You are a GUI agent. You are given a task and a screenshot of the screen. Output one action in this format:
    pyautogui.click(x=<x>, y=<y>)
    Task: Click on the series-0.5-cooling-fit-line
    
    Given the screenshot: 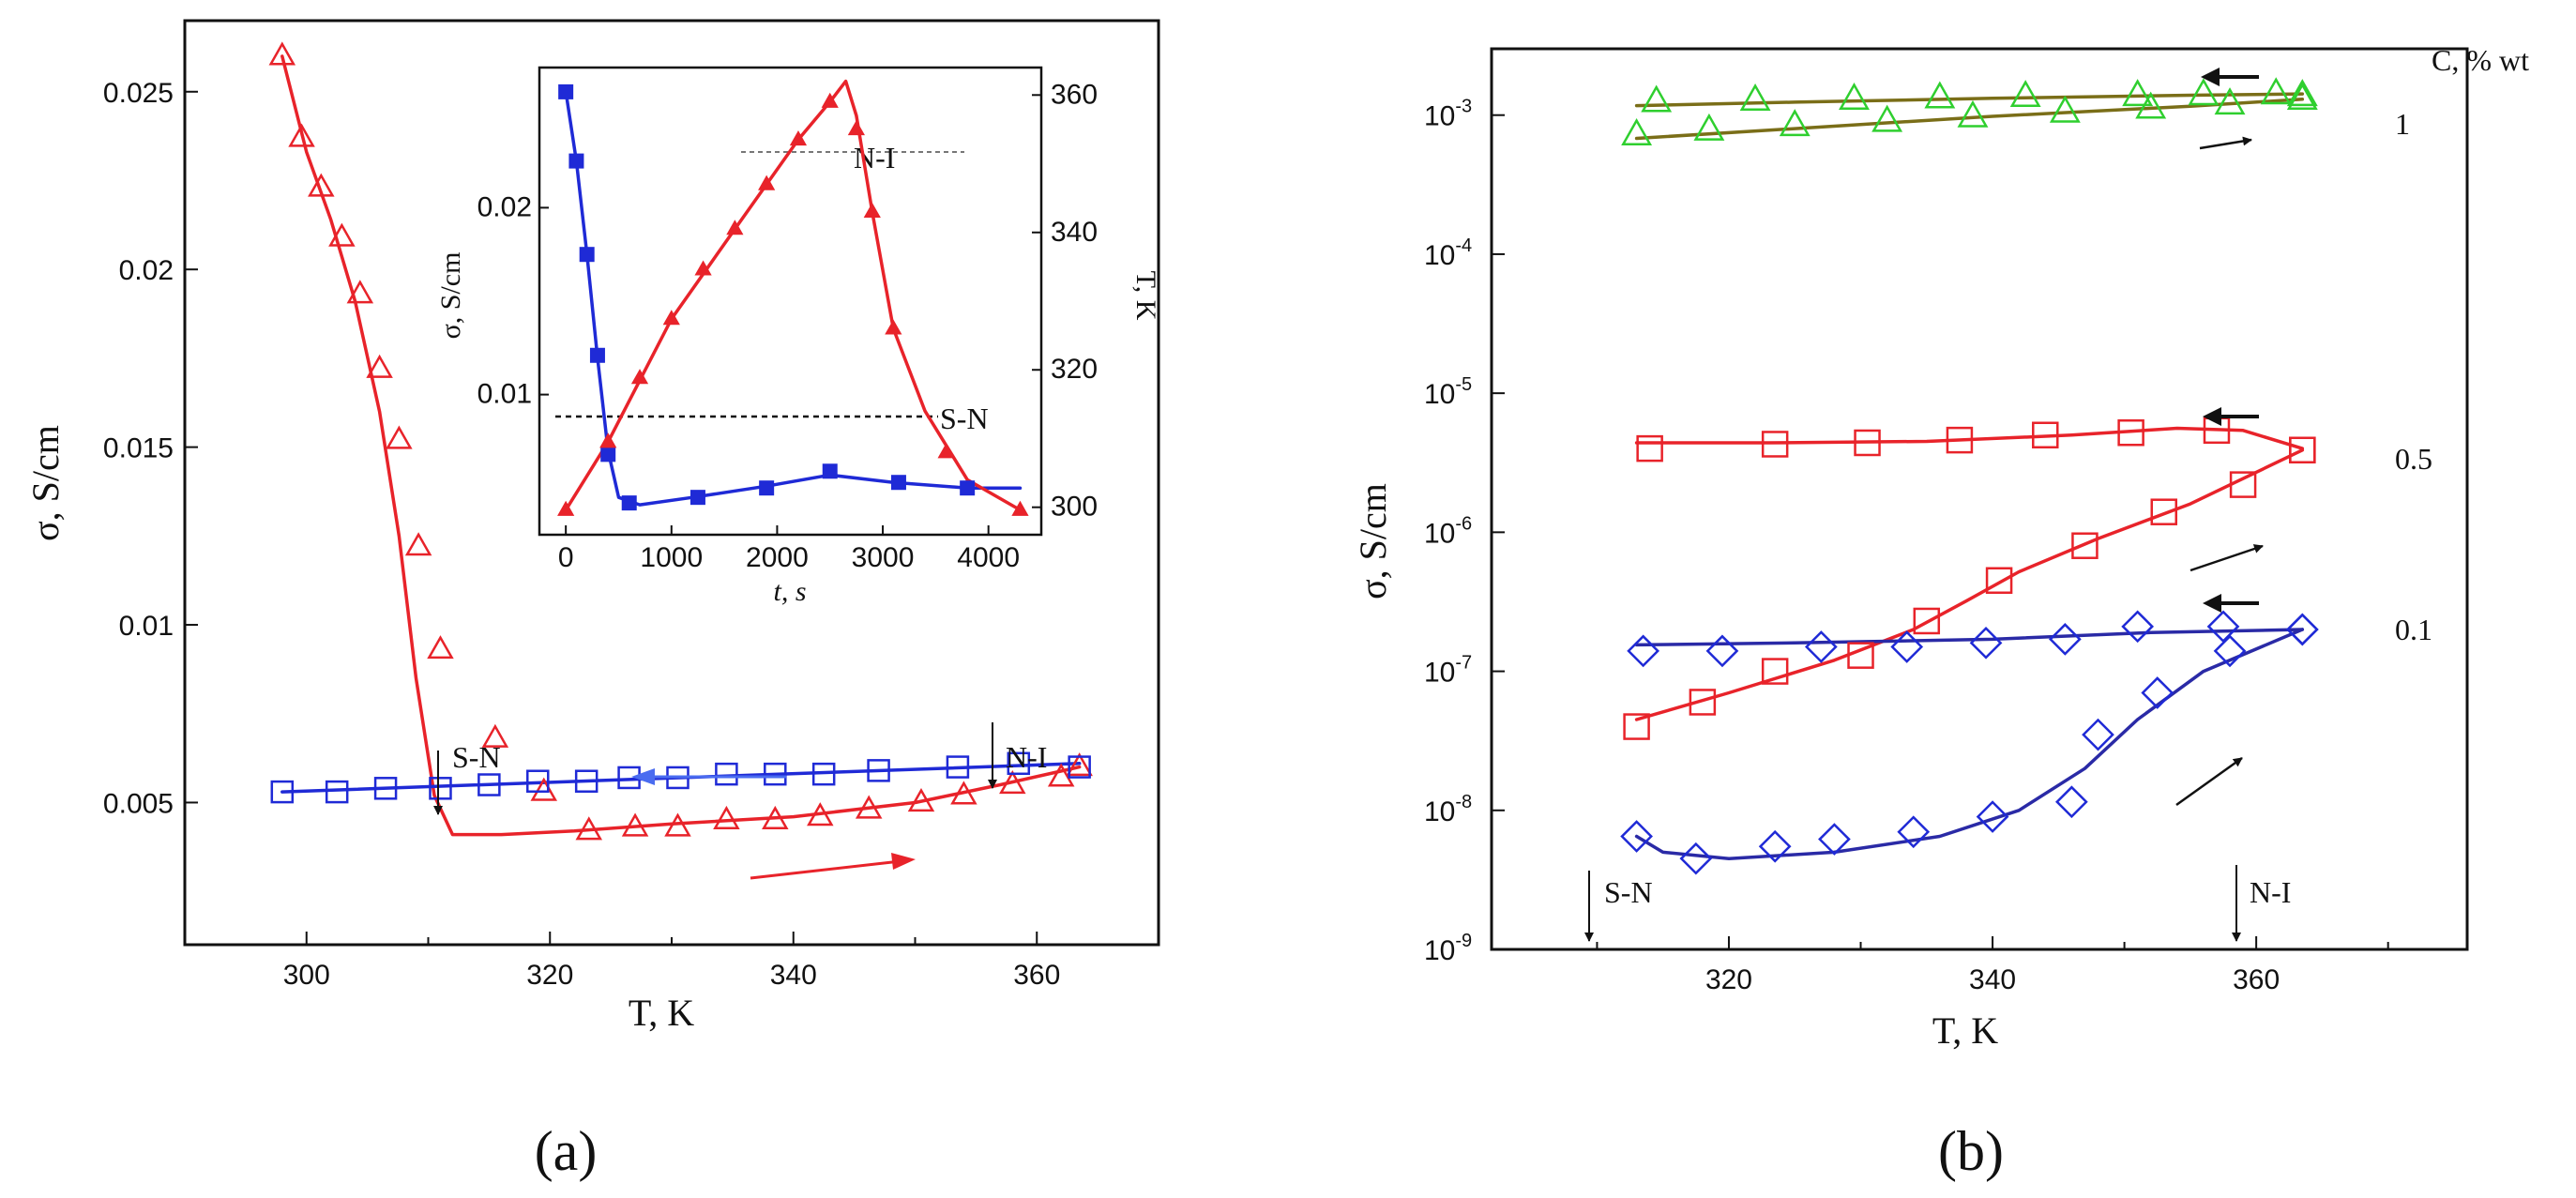 What is the action you would take?
    pyautogui.click(x=1970, y=438)
    